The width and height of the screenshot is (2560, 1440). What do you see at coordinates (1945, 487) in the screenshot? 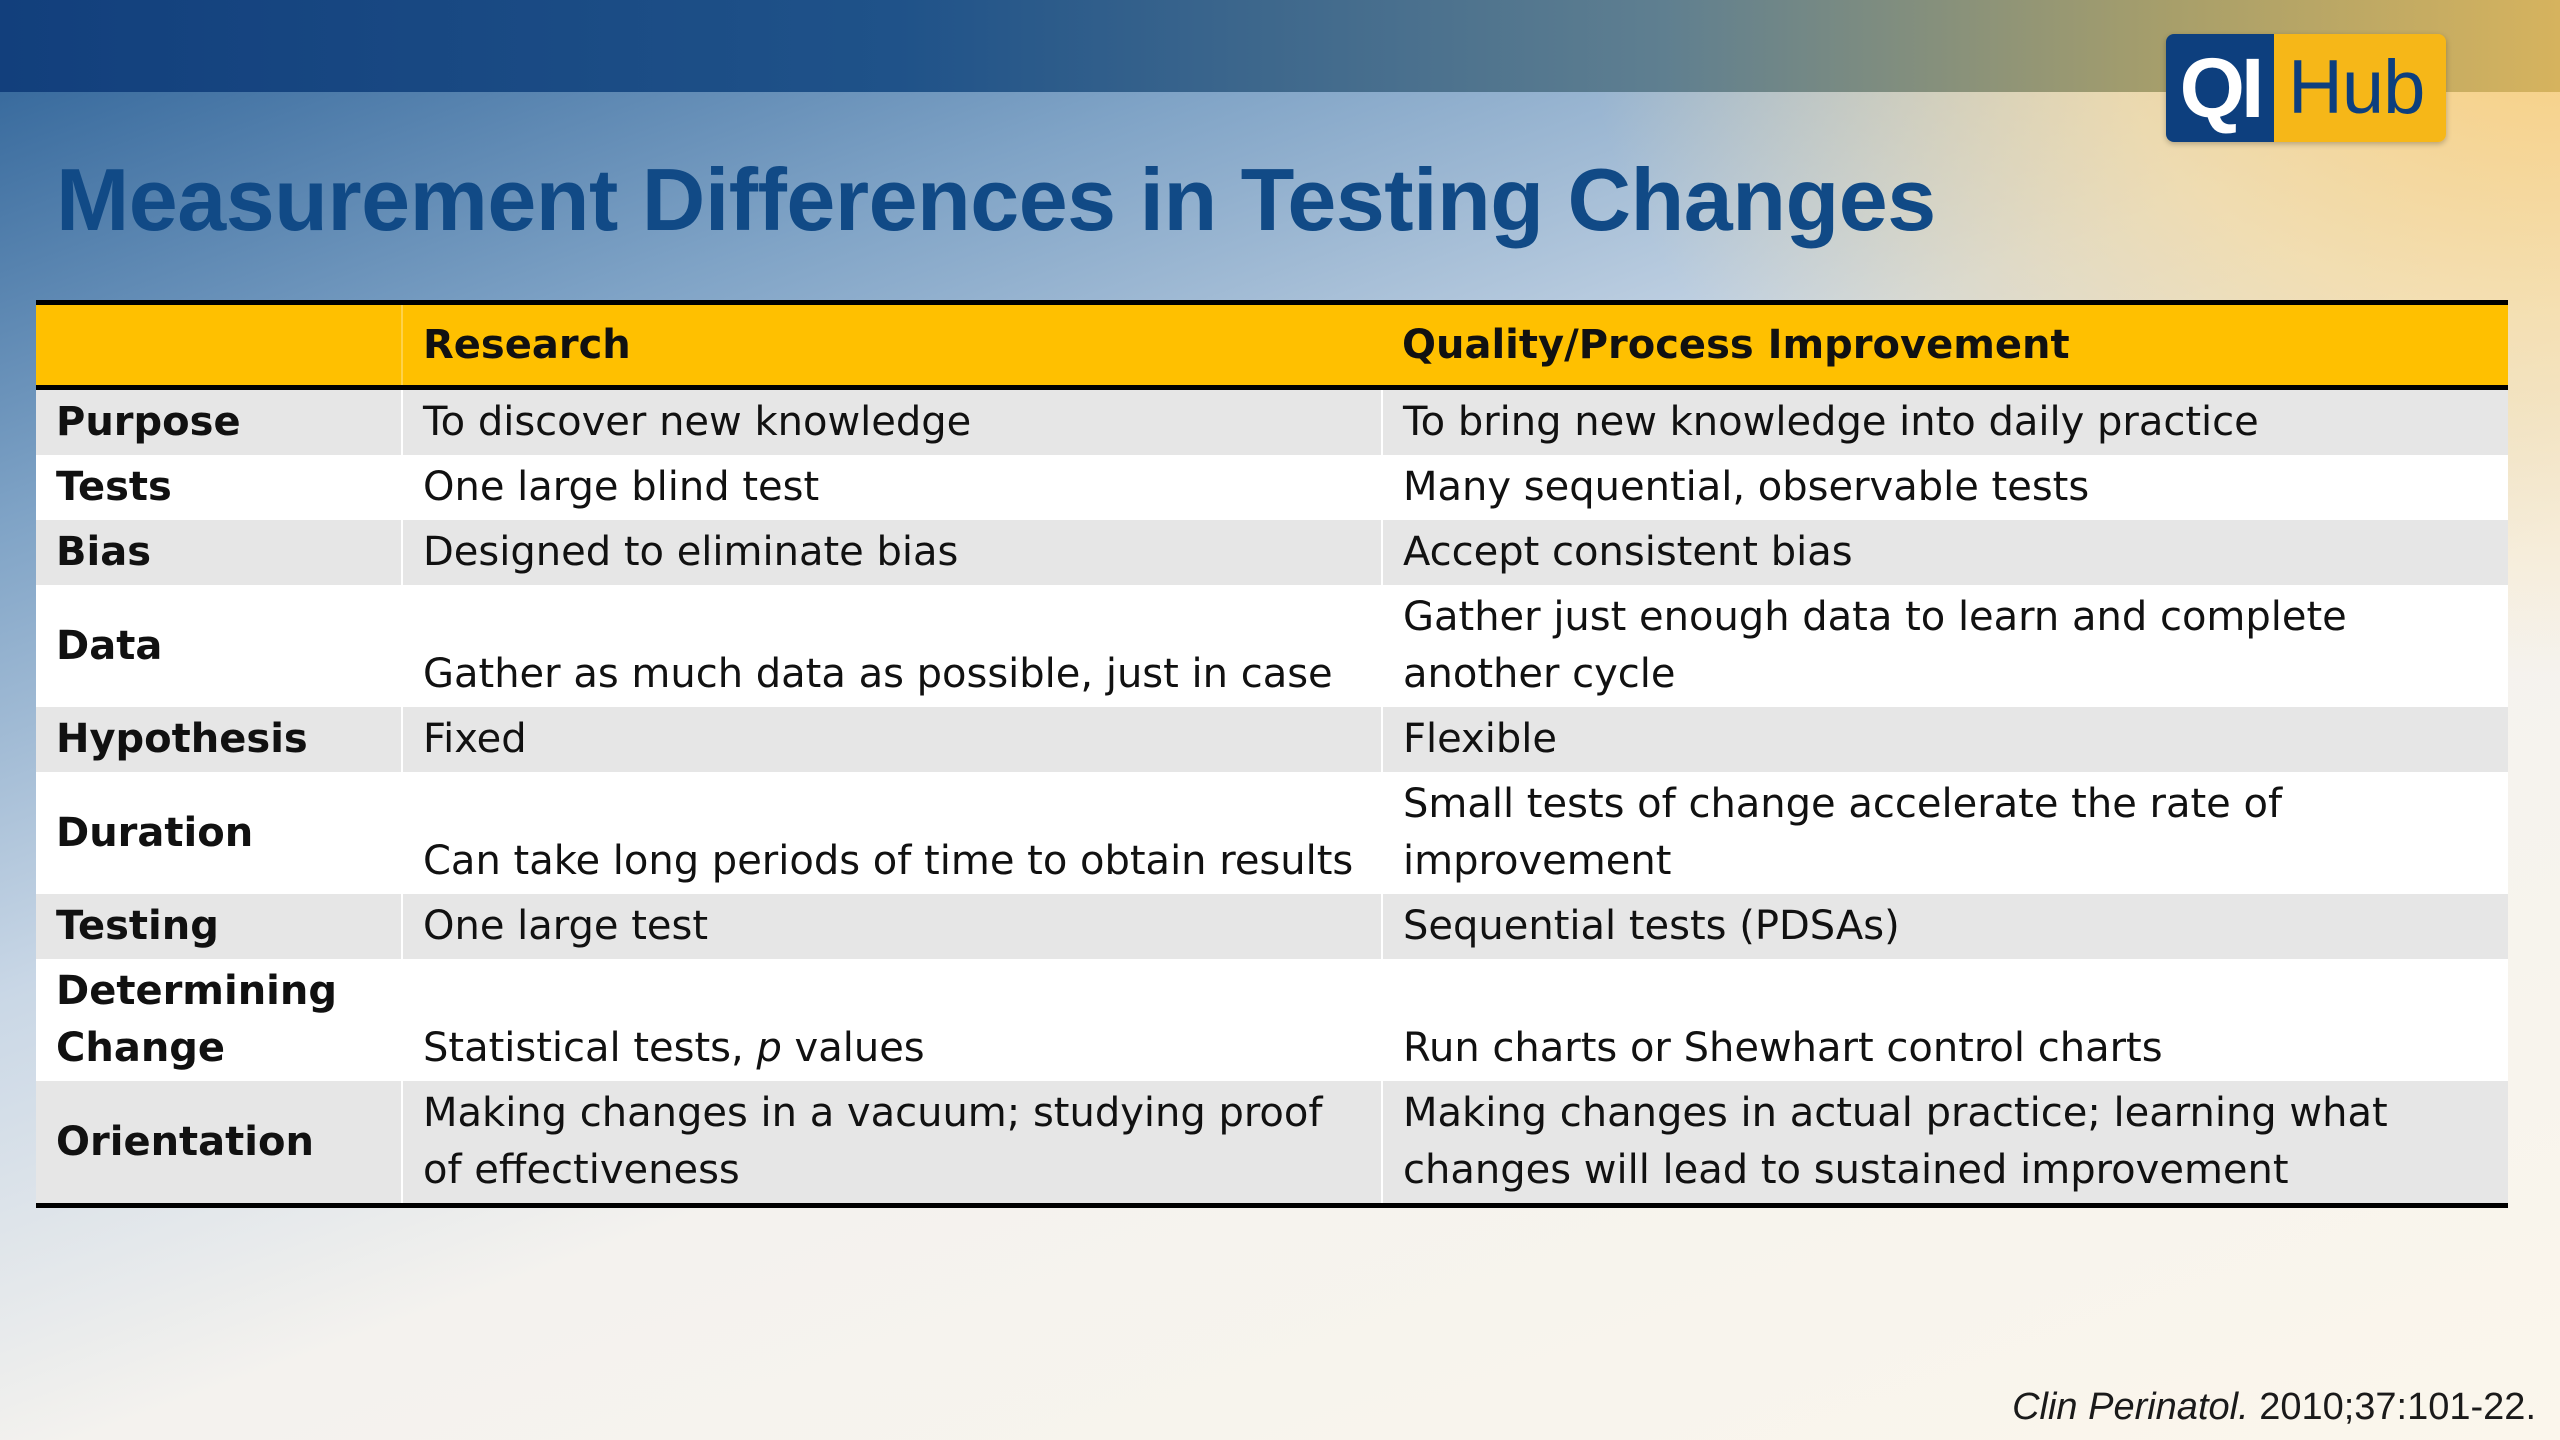
I see `qi-cell: Many sequential, observable tests` at bounding box center [1945, 487].